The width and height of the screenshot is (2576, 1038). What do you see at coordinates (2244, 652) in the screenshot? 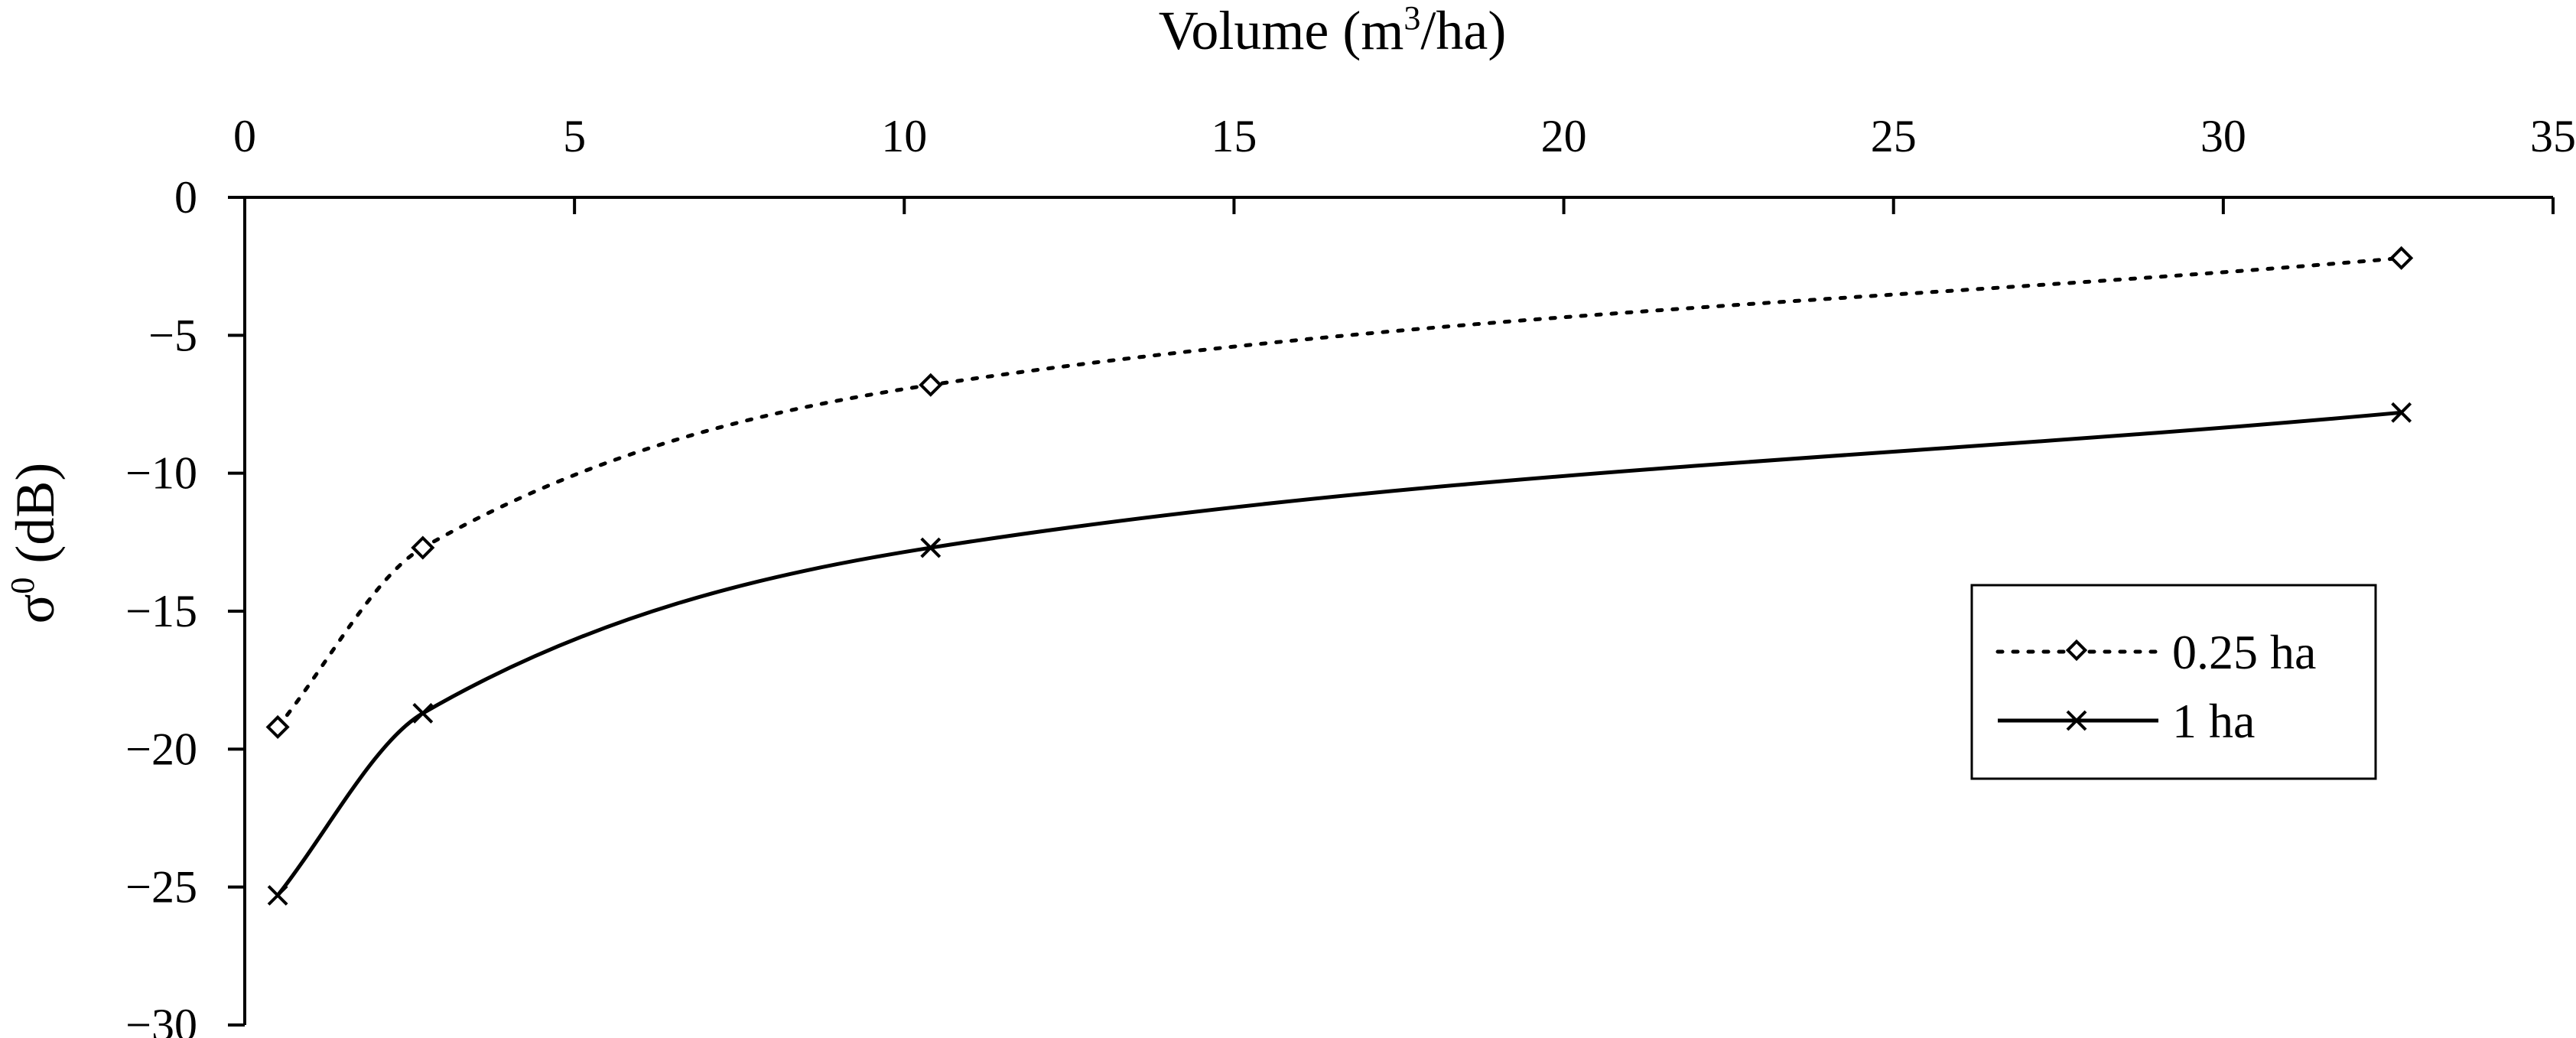
I see `legend-label-0-25-ha: 0.25 ha` at bounding box center [2244, 652].